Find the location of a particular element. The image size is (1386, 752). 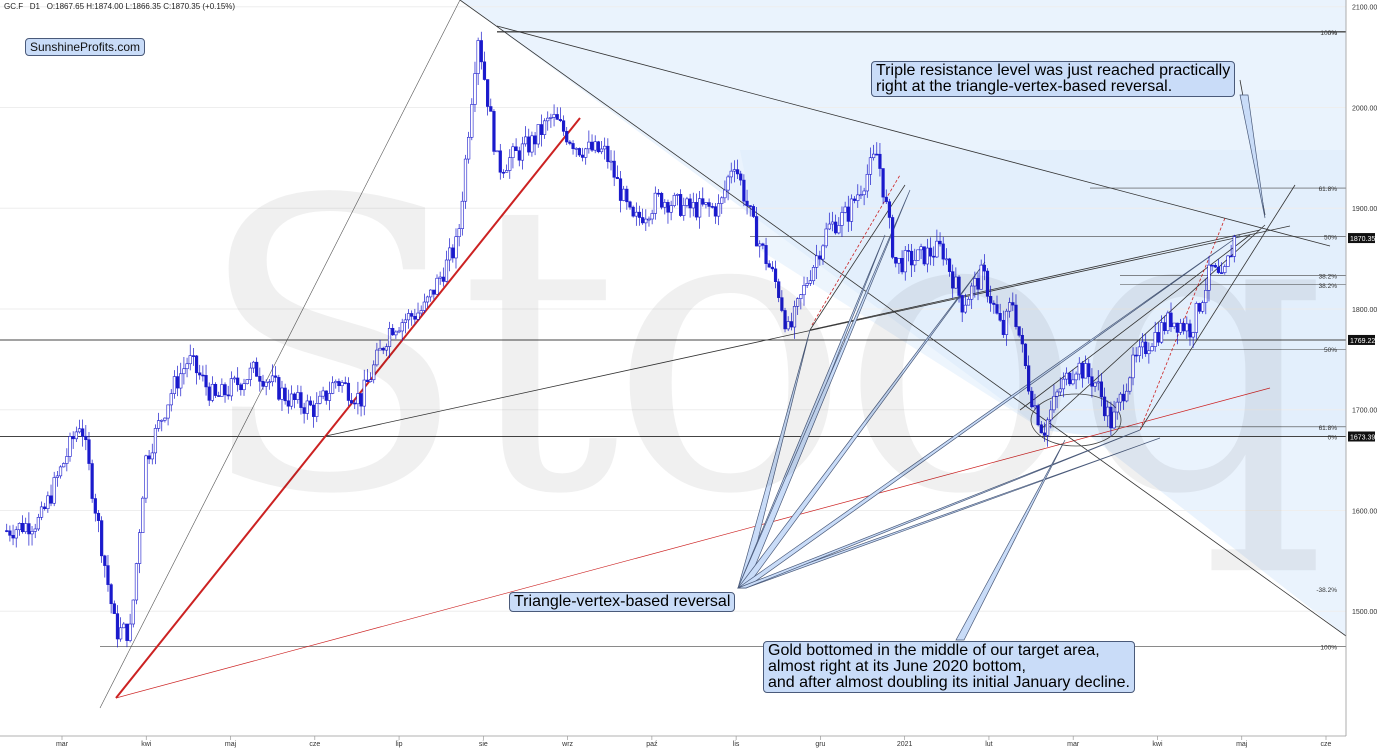

annotation-triangle-vertex: Triangle-vertex-based reversal is located at coordinates (622, 602).